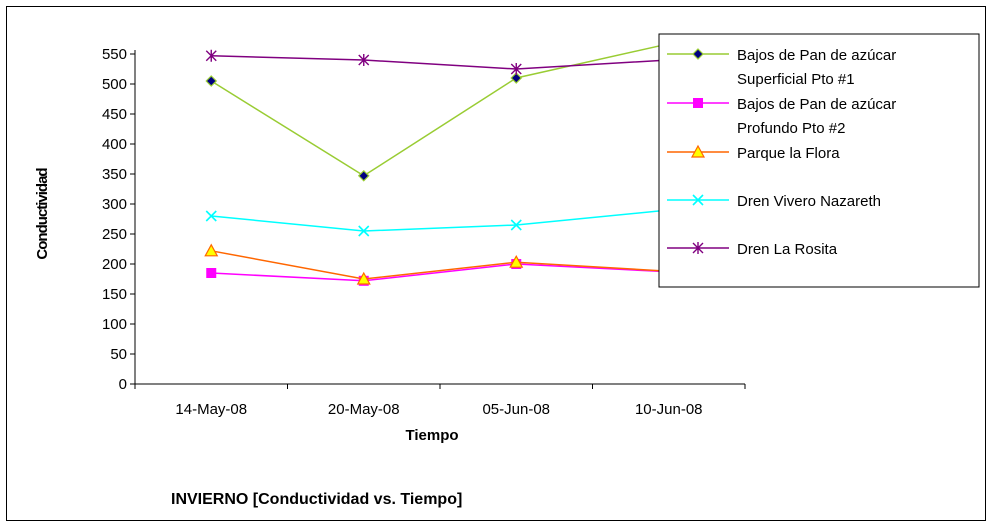 The width and height of the screenshot is (992, 527). I want to click on legend-label: Parque la Flora, so click(788, 153).